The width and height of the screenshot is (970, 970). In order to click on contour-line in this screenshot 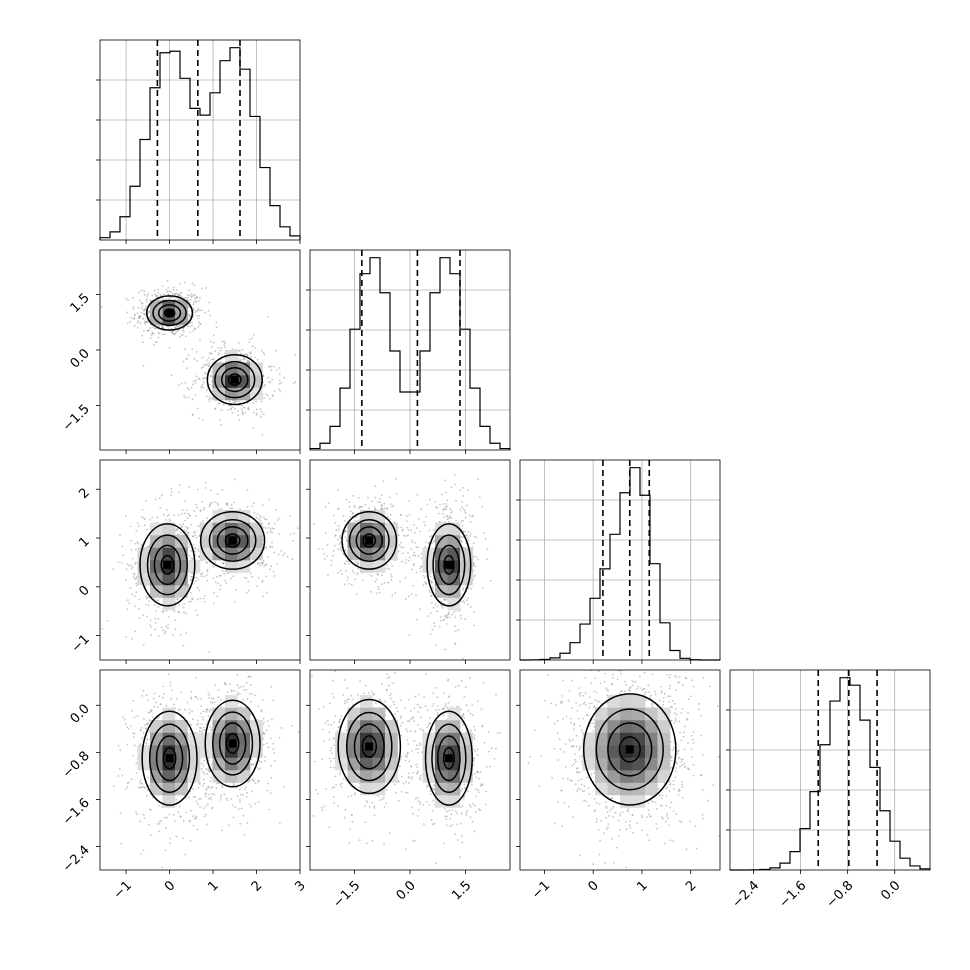, I will do `click(232, 540)`.